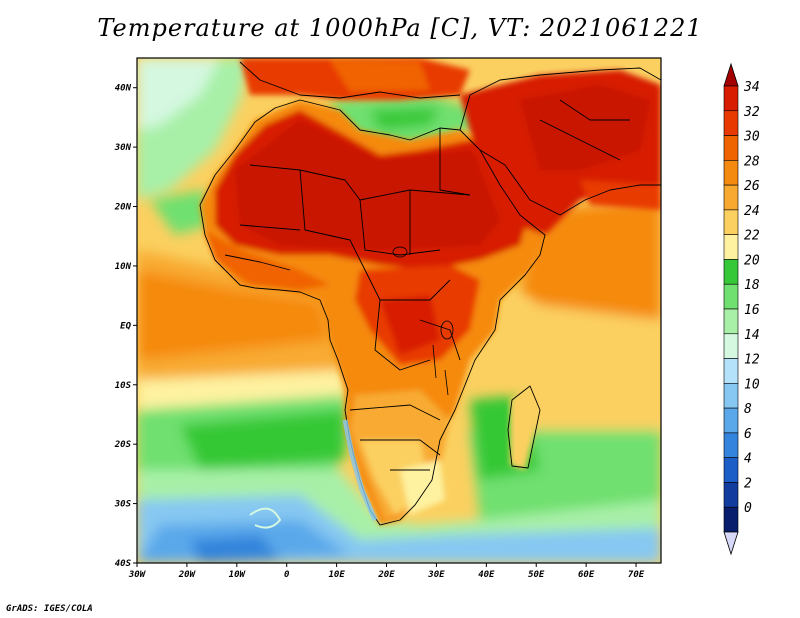 The width and height of the screenshot is (800, 618). I want to click on colorbar-label: 4, so click(748, 459).